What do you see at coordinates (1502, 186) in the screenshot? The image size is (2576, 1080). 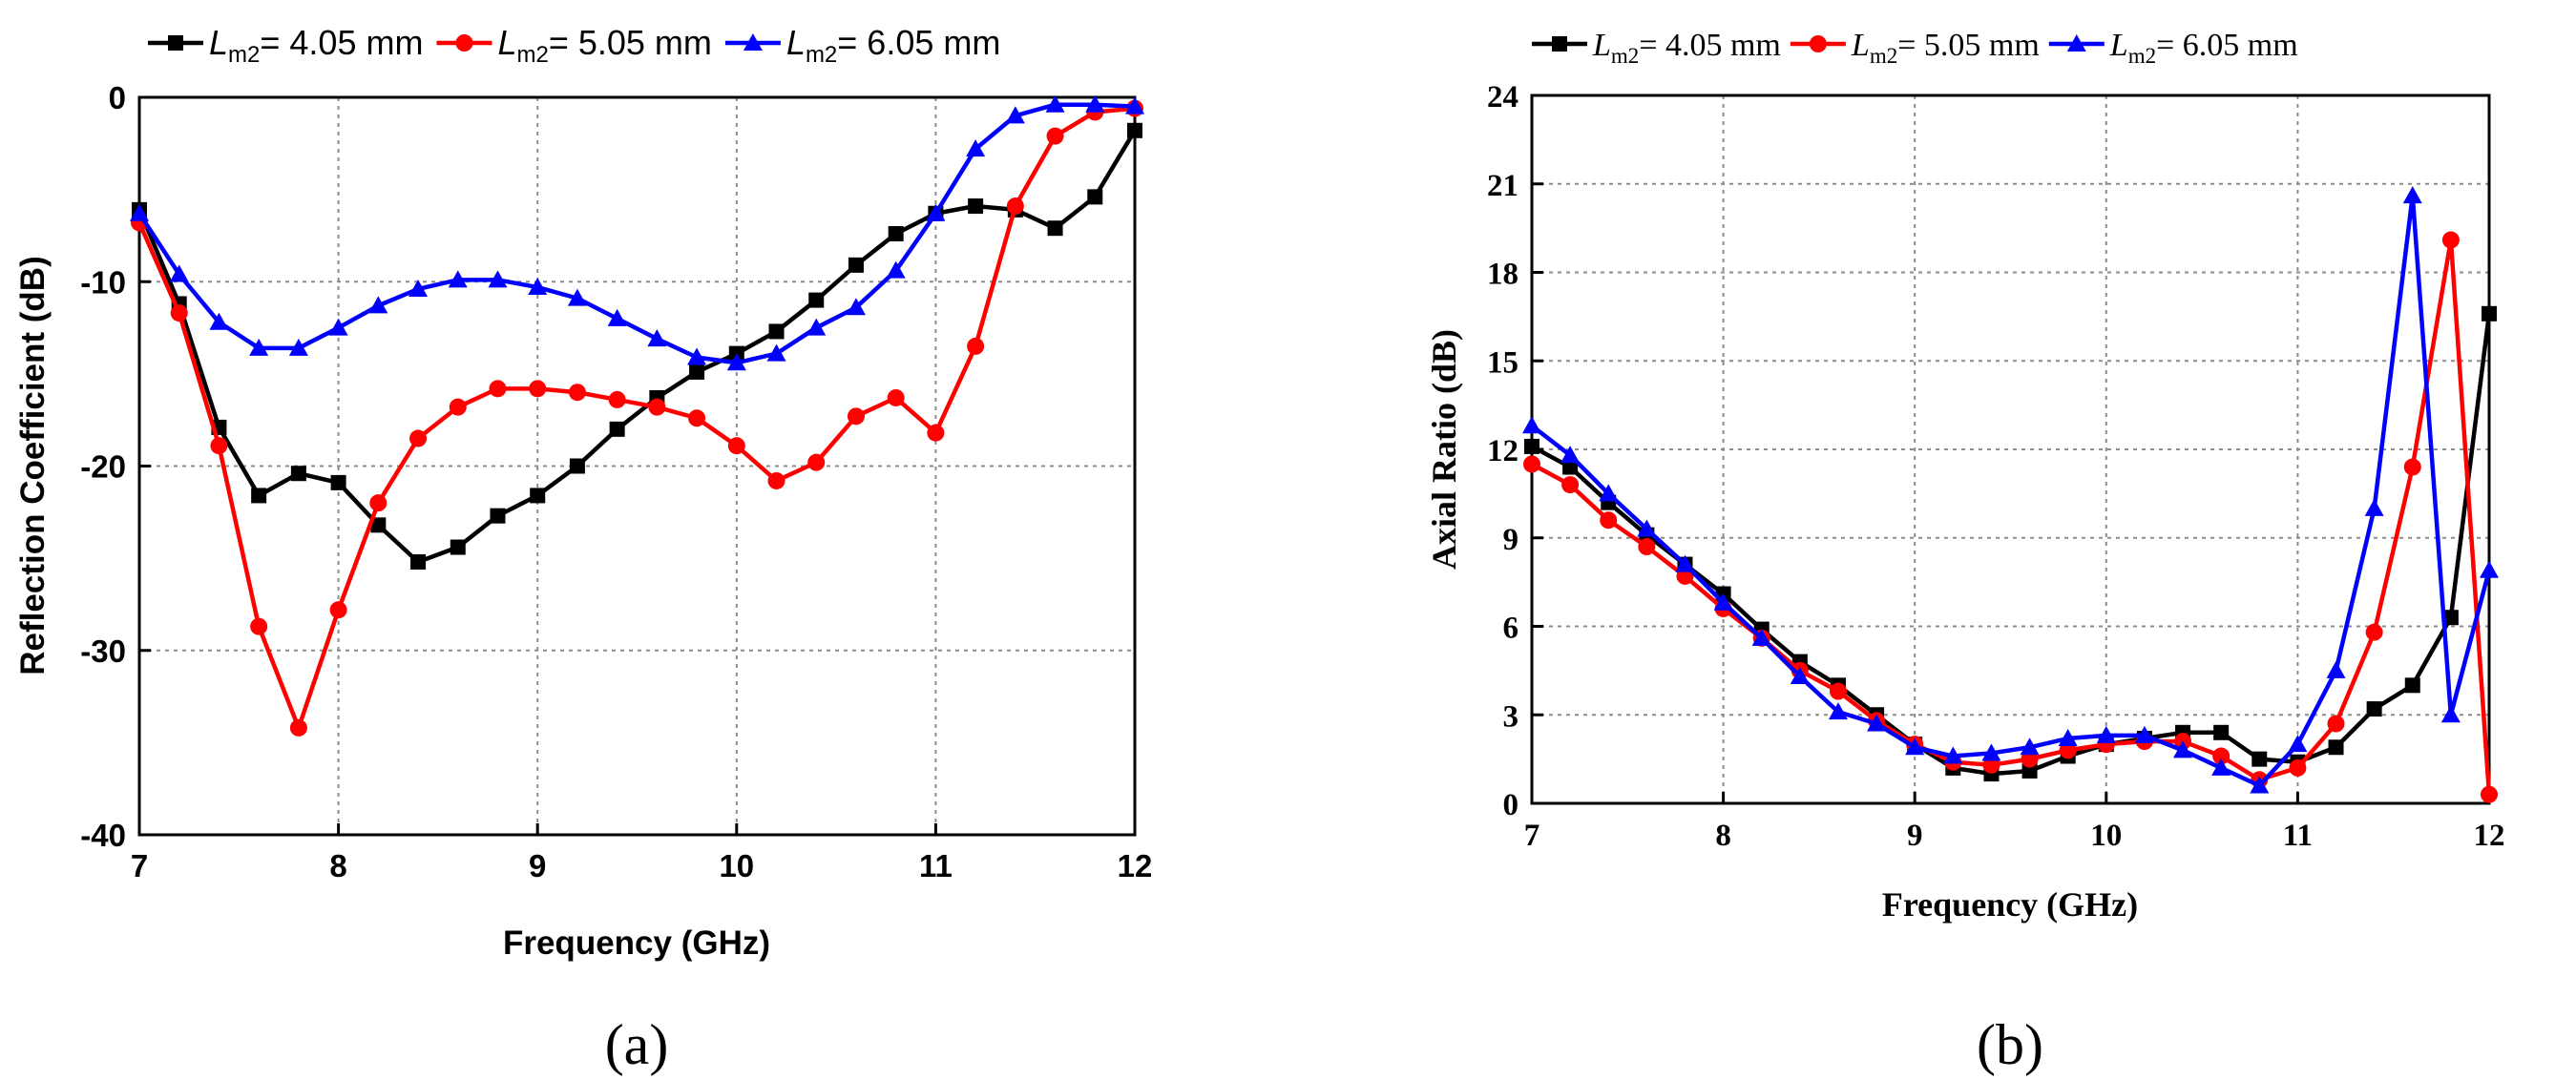 I see `y-tick-label: 21` at bounding box center [1502, 186].